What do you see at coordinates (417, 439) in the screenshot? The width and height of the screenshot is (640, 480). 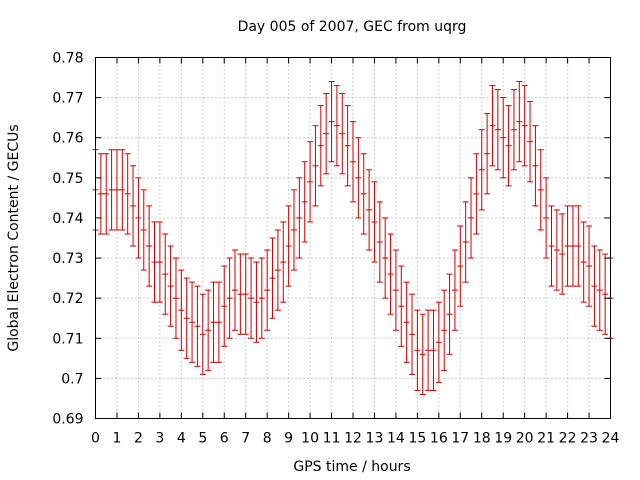 I see `x-tick-label: 15` at bounding box center [417, 439].